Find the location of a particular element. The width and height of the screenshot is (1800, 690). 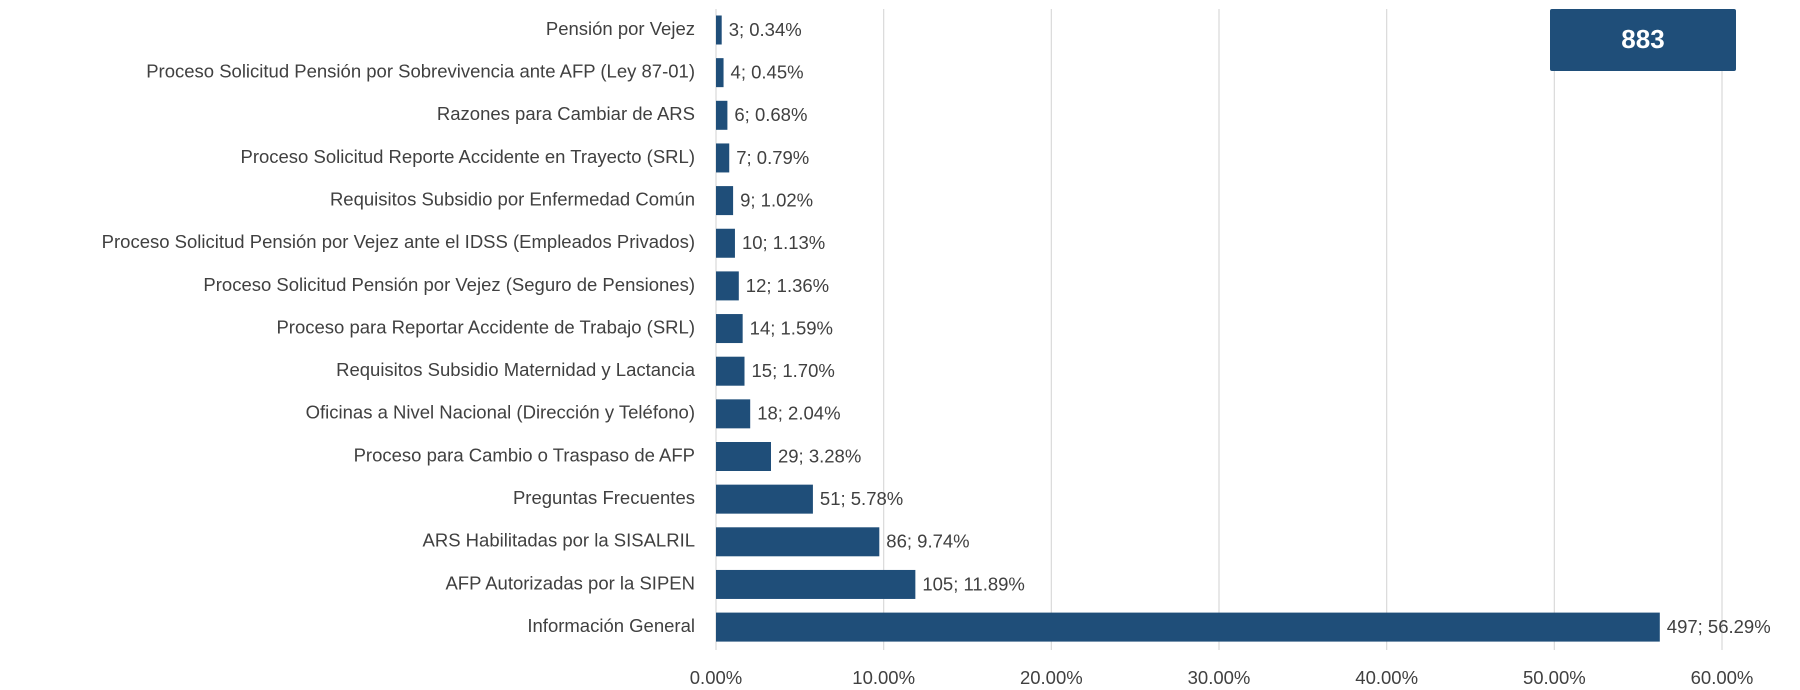

total-box is located at coordinates (1643, 40).